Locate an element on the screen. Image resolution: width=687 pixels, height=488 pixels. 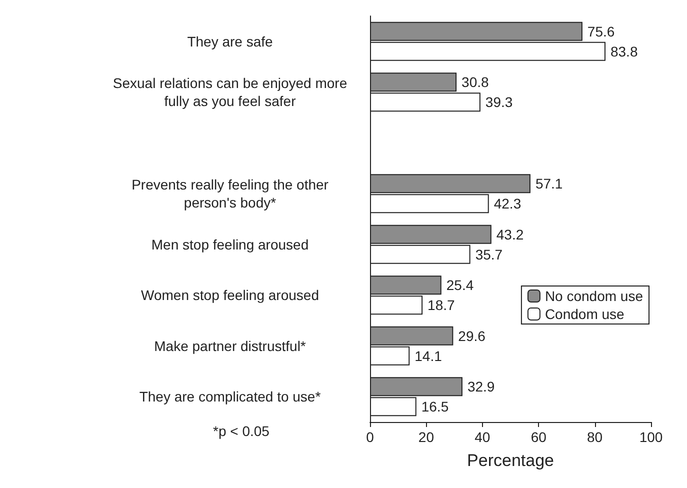
x-tick-label: 80 is located at coordinates (595, 437).